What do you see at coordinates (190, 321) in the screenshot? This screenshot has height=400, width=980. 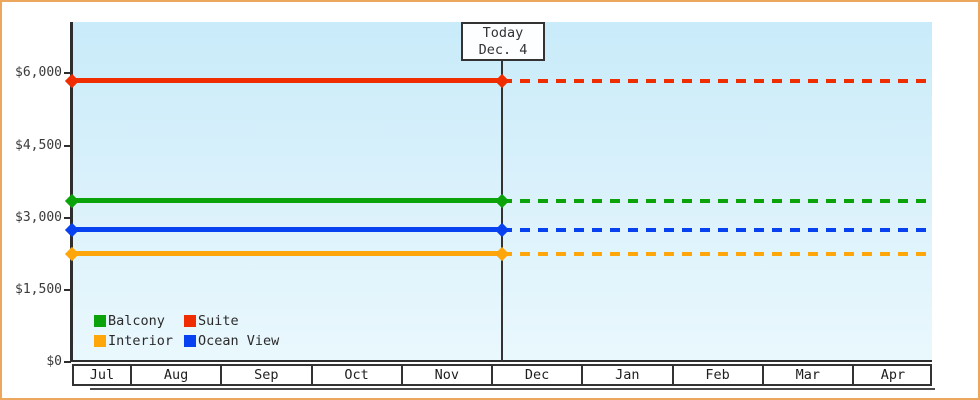 I see `legend-swatch-suite` at bounding box center [190, 321].